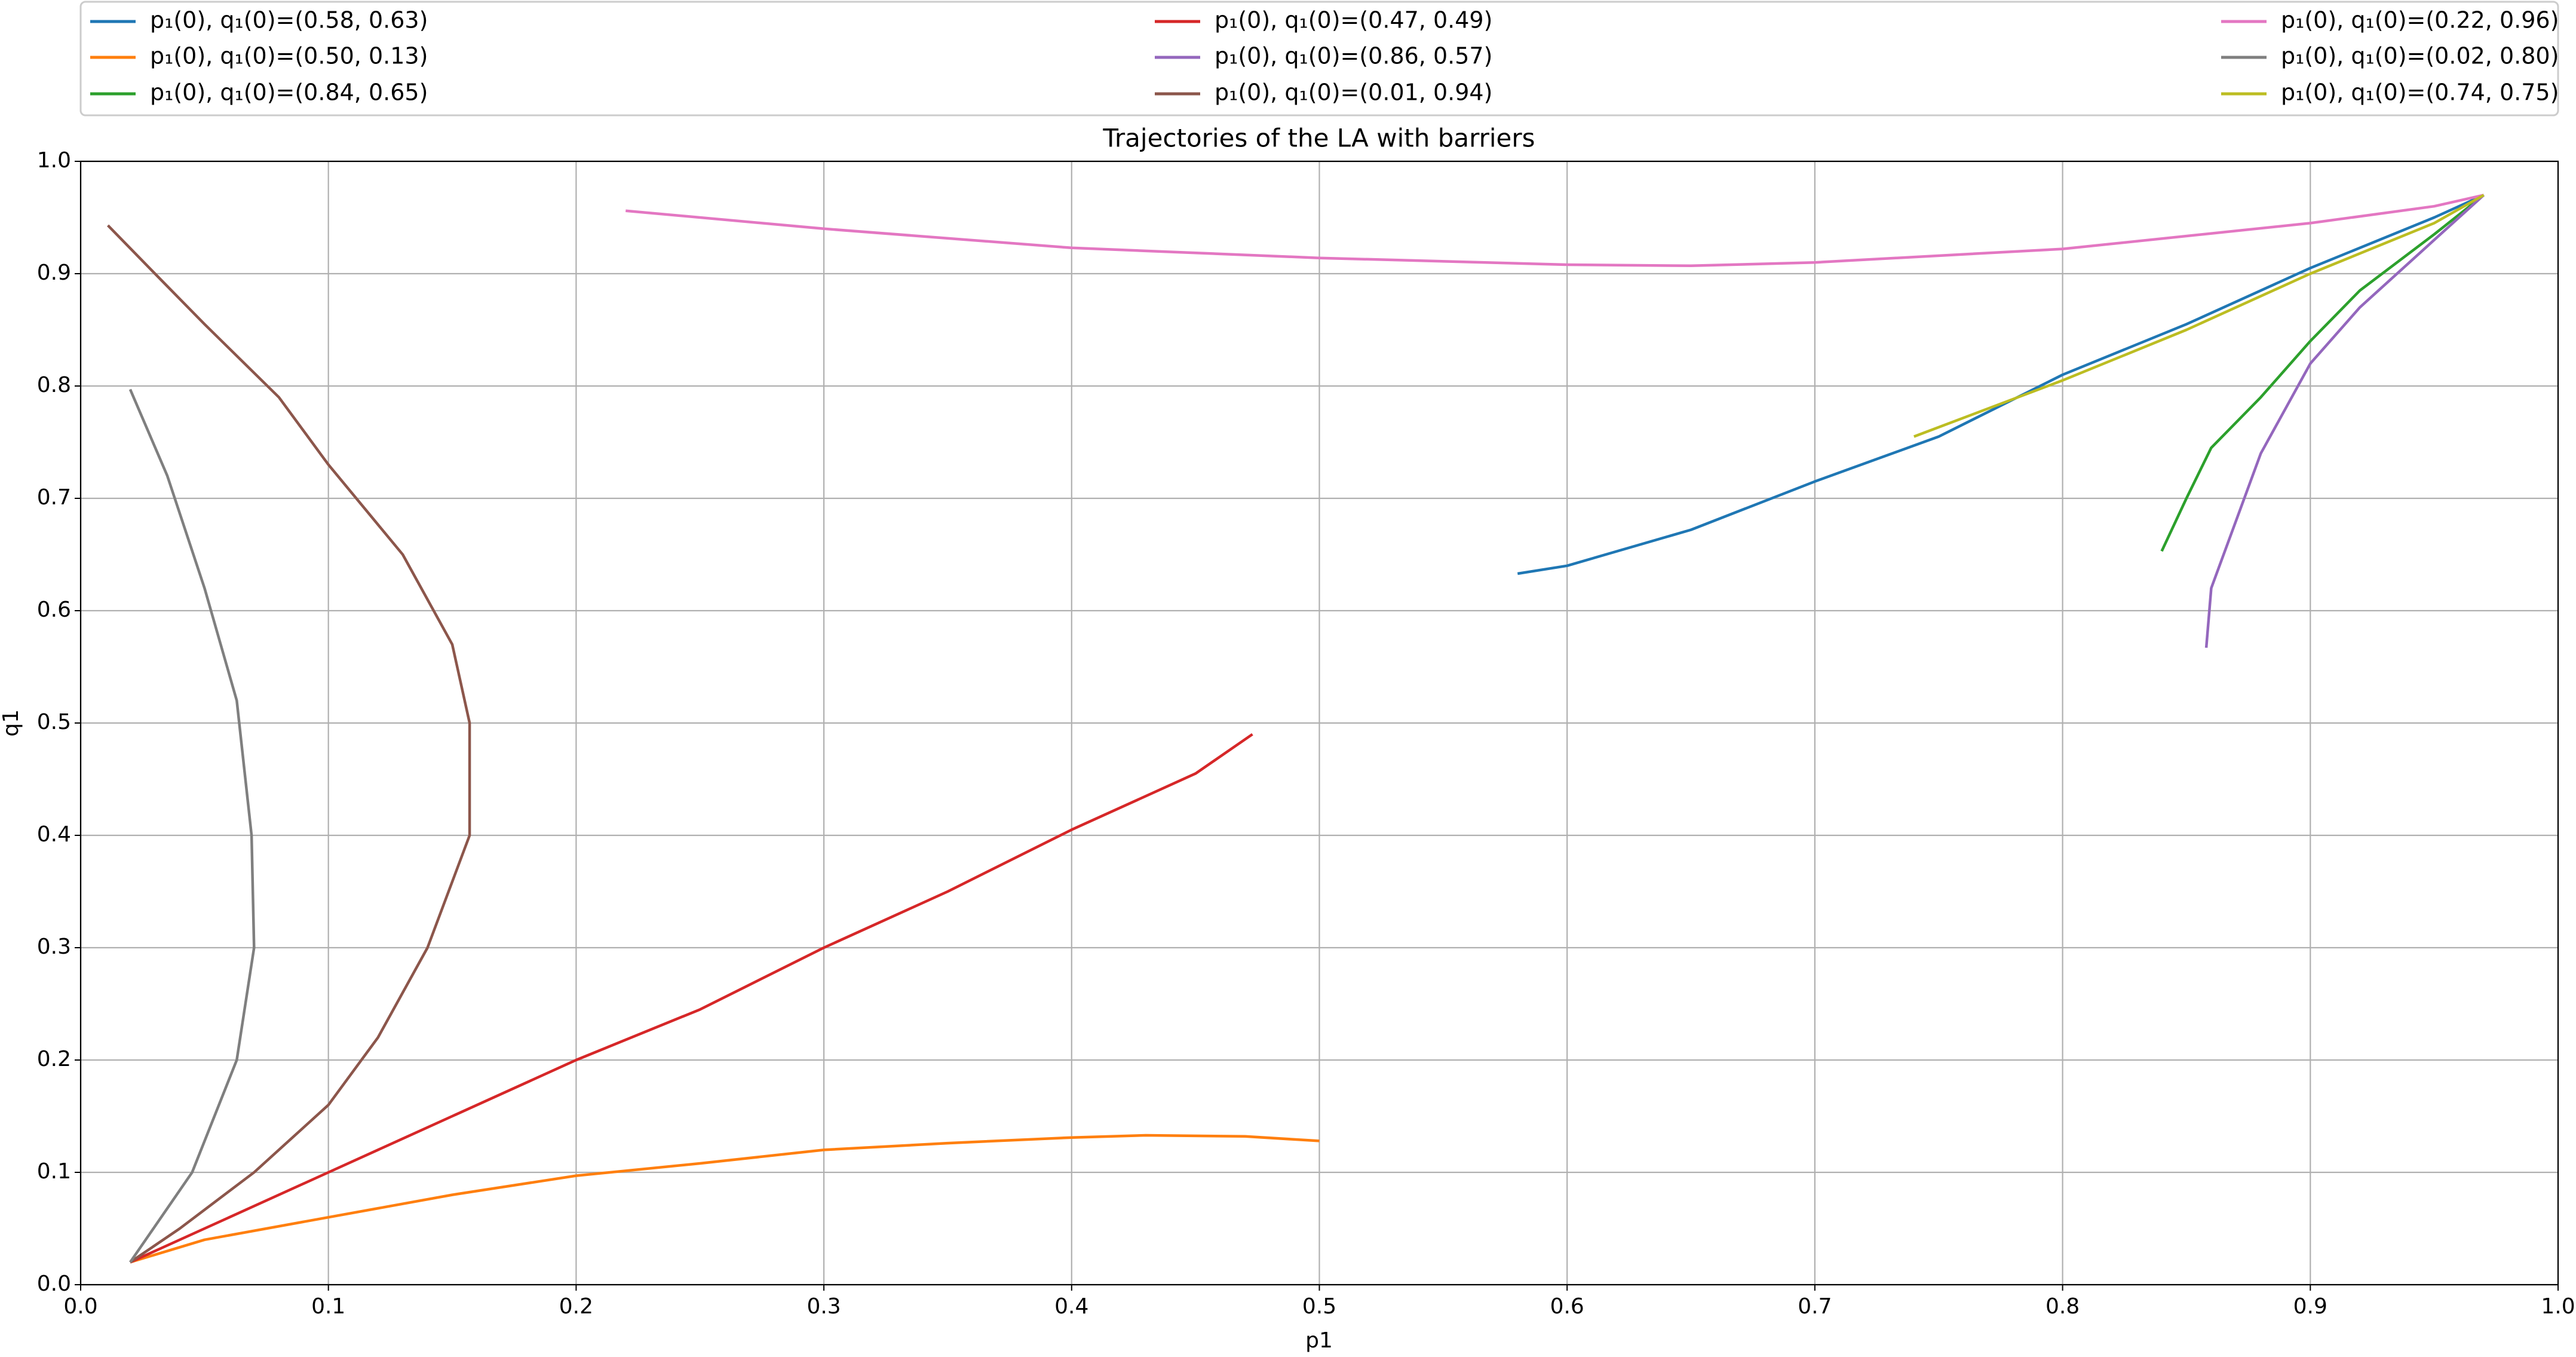  Describe the element at coordinates (576, 1306) in the screenshot. I see `x-tick-label: 0.2` at that location.